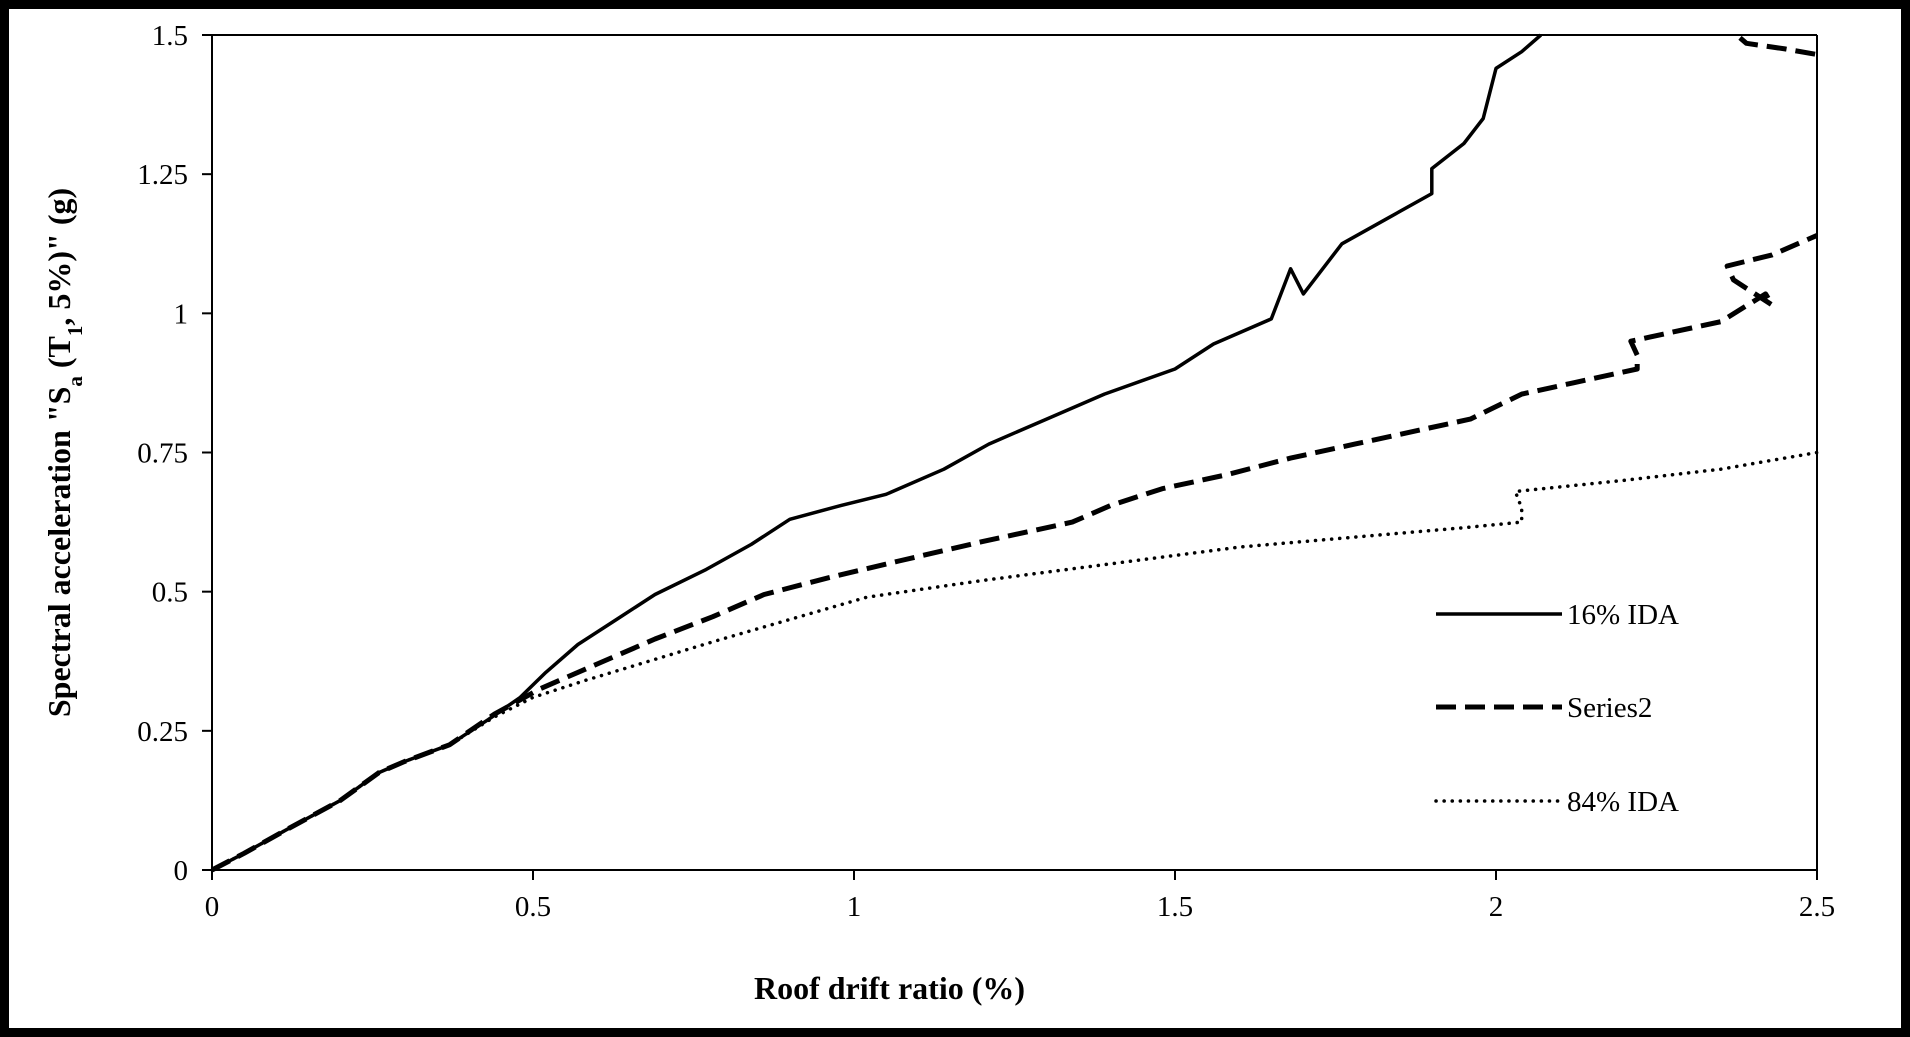 The height and width of the screenshot is (1037, 1910). What do you see at coordinates (170, 593) in the screenshot?
I see `y-tick-label: 0.5` at bounding box center [170, 593].